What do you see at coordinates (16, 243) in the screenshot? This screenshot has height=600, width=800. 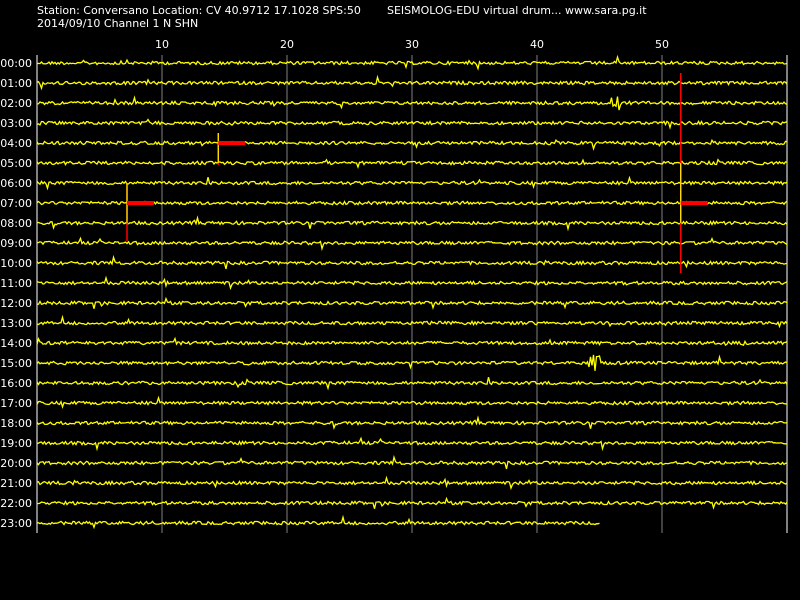 I see `hour-label: 09:00` at bounding box center [16, 243].